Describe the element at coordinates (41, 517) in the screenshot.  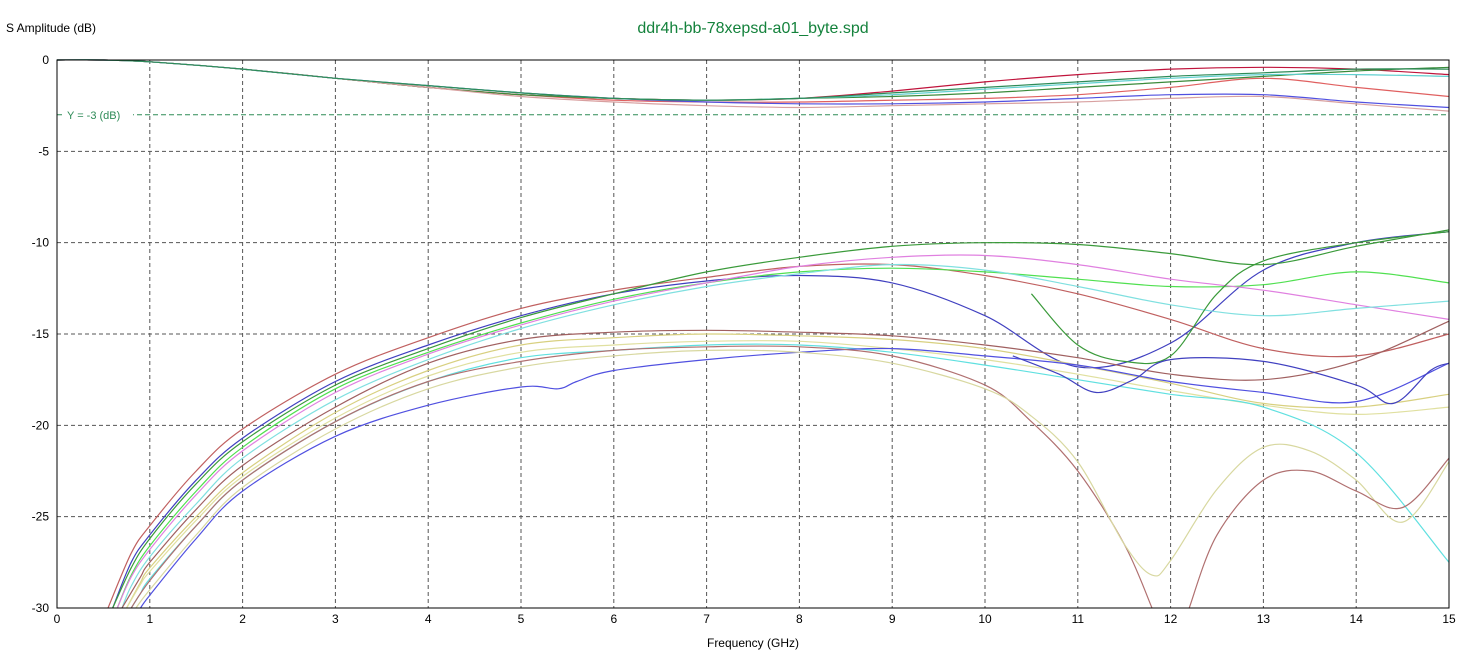
I see `y-tick-label: -25` at that location.